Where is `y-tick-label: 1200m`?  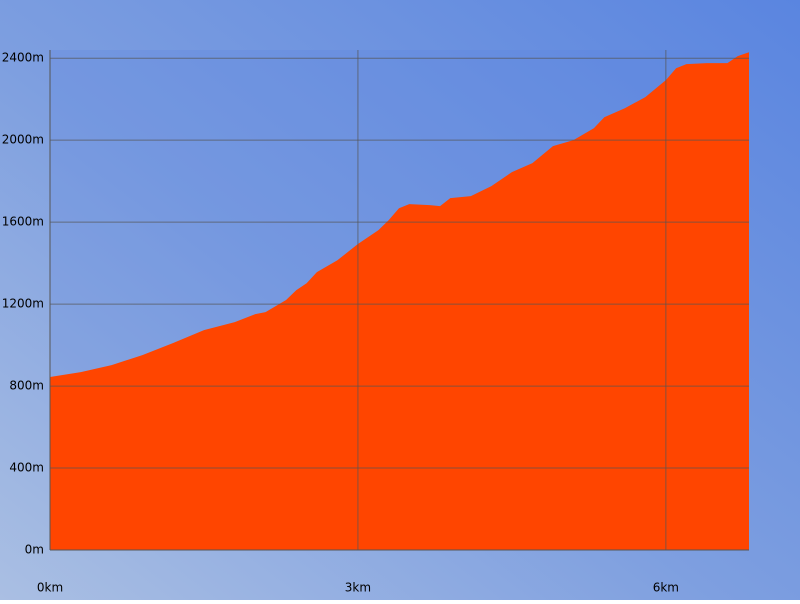 y-tick-label: 1200m is located at coordinates (23, 304).